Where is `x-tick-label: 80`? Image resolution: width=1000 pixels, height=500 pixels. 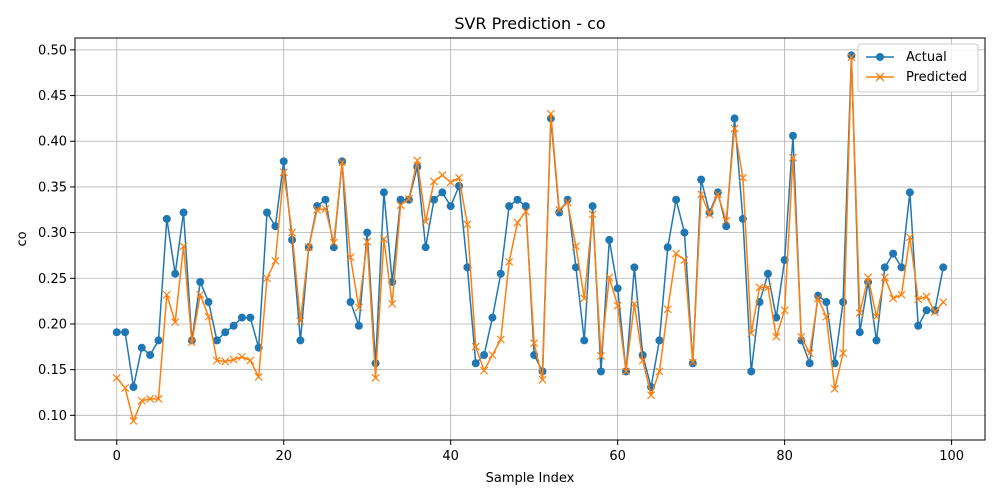
x-tick-label: 80 is located at coordinates (784, 456).